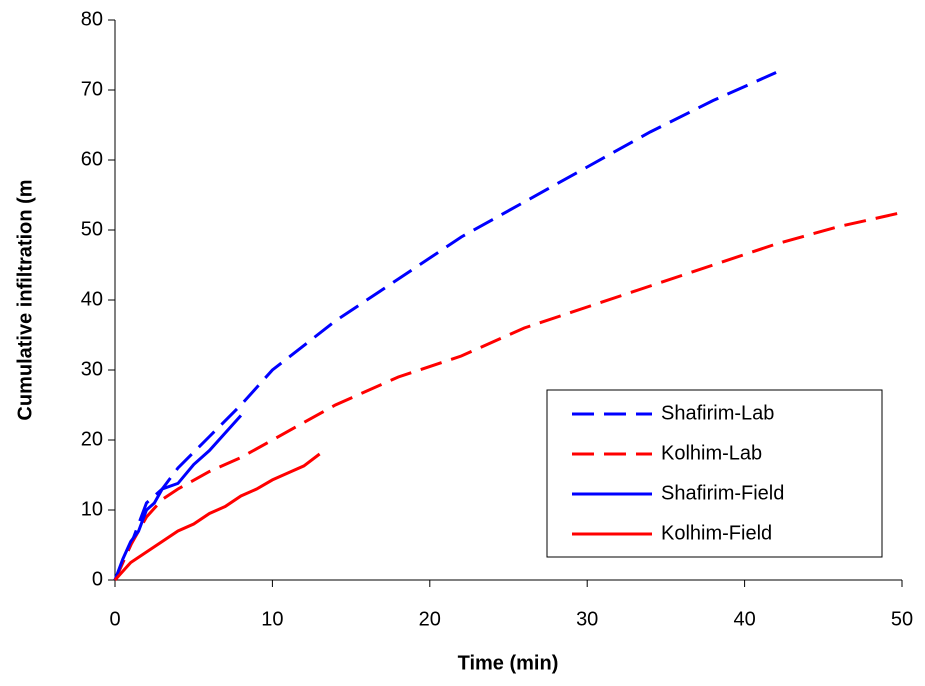 This screenshot has height=686, width=925. Describe the element at coordinates (714, 473) in the screenshot. I see `legend-box` at that location.